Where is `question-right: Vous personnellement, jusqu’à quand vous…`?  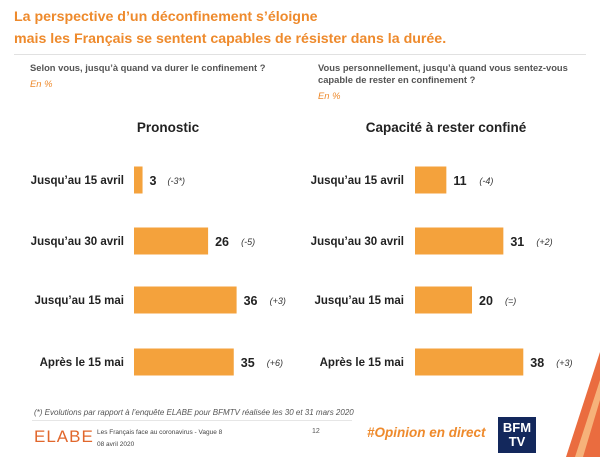
question-right: Vous personnellement, jusqu’à quand vous… is located at coordinates (443, 82).